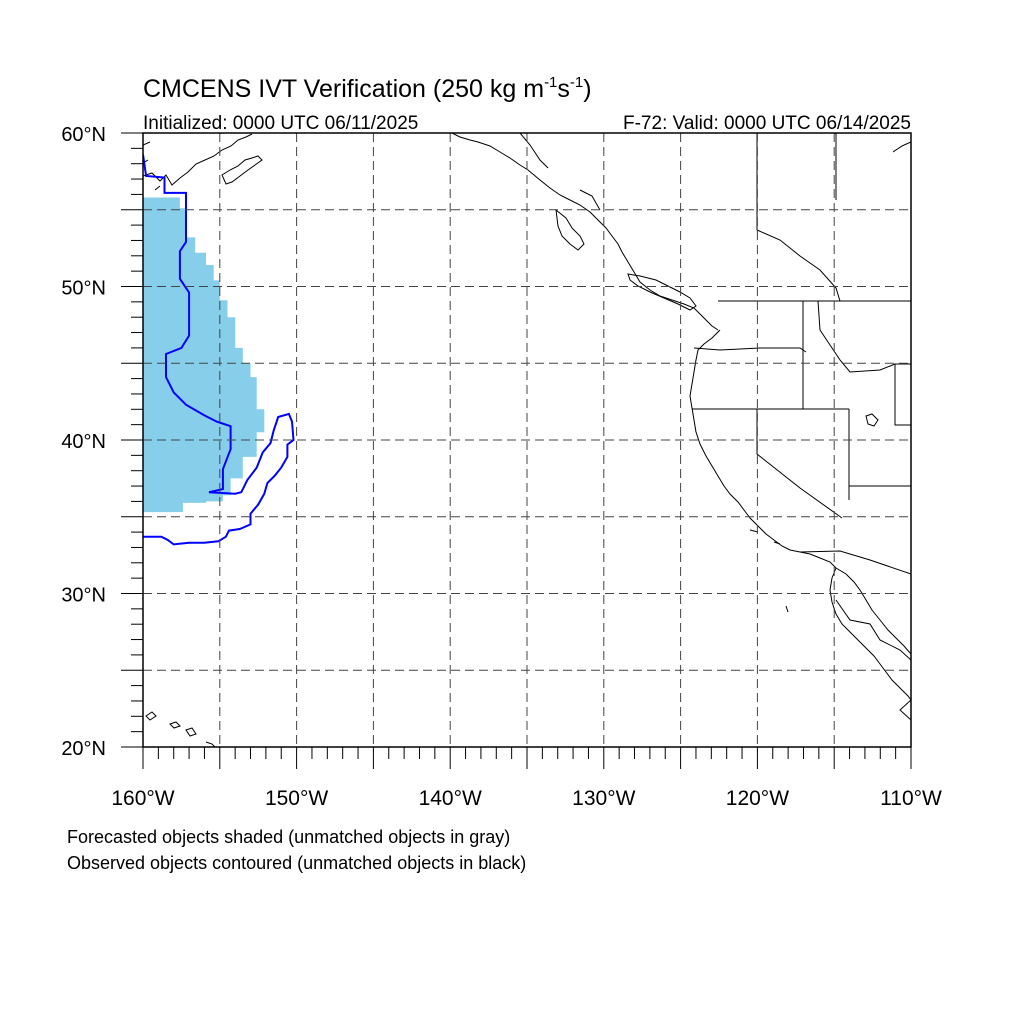  What do you see at coordinates (798, 217) in the screenshot?
I see `bc-alberta-border` at bounding box center [798, 217].